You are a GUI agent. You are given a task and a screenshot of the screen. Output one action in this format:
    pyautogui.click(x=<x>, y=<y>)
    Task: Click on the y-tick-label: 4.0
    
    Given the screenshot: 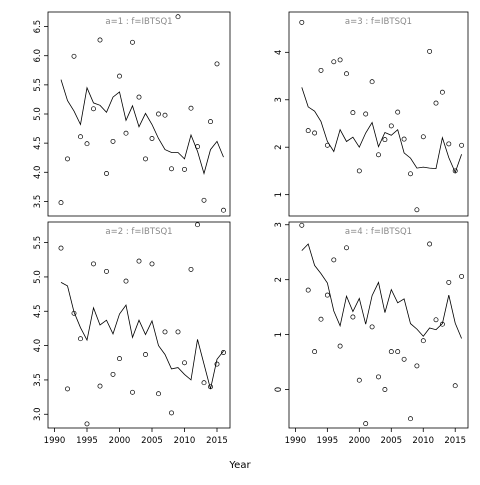 What is the action you would take?
    pyautogui.click(x=38, y=346)
    